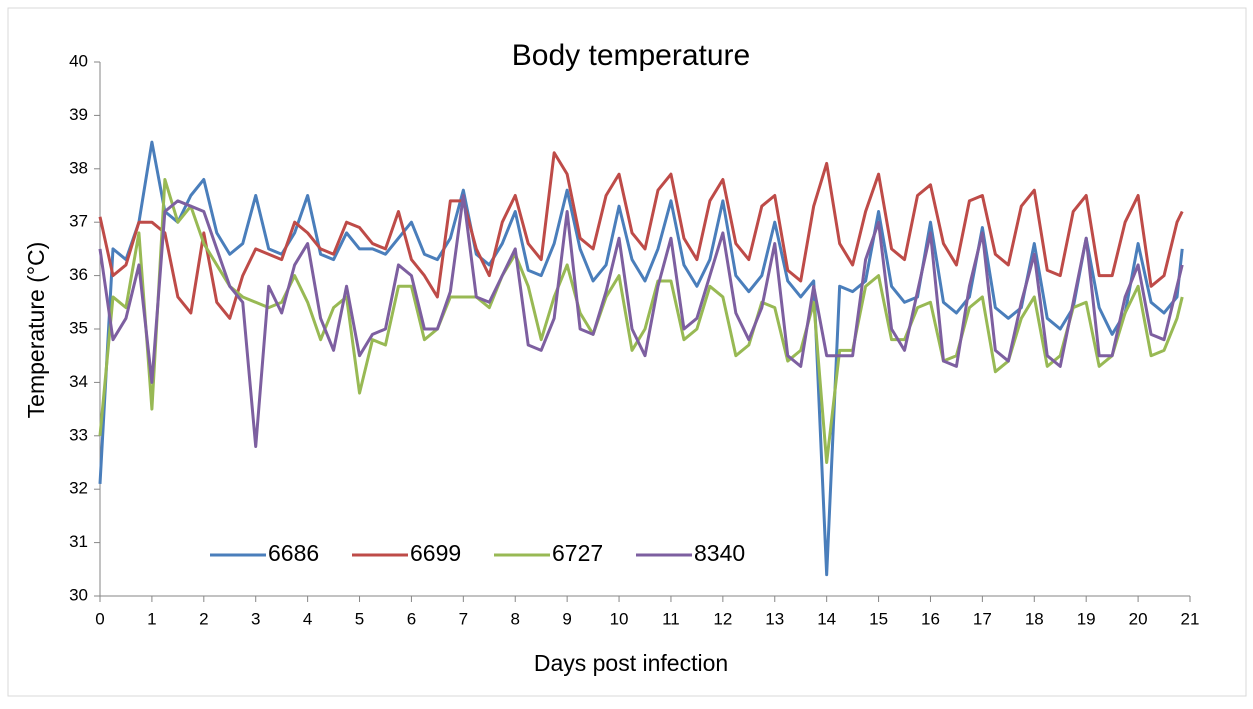 The height and width of the screenshot is (709, 1253). I want to click on x-tick-label: 20, so click(1138, 618).